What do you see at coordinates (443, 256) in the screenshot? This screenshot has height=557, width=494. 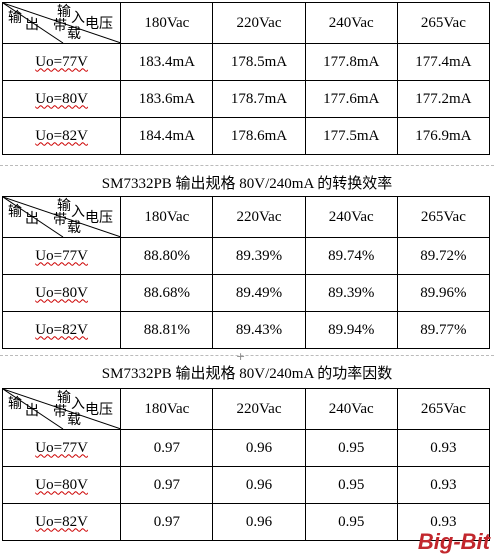 I see `table-cell: 89.72%` at bounding box center [443, 256].